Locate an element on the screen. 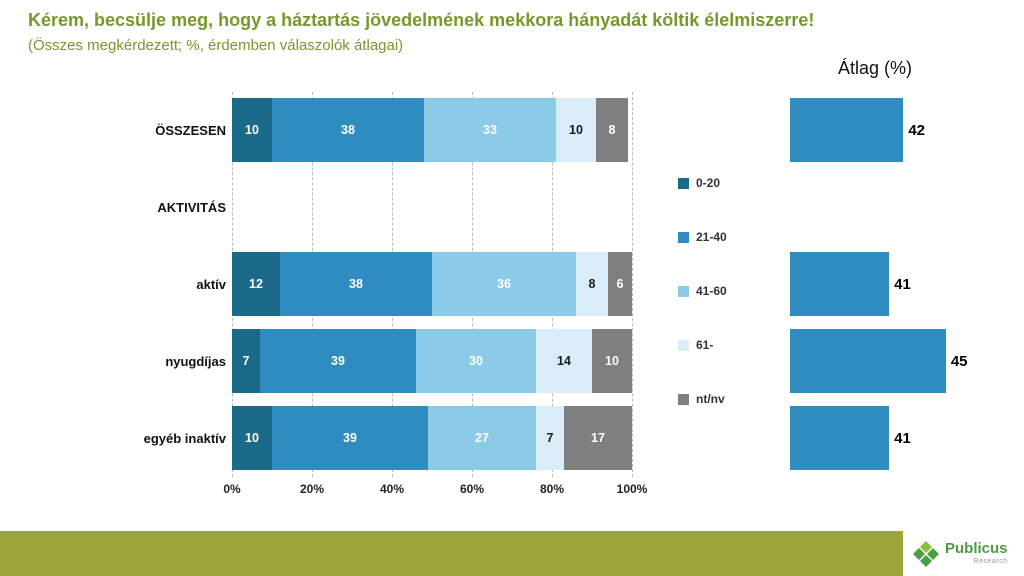  brand-name: Publicus is located at coordinates (976, 549).